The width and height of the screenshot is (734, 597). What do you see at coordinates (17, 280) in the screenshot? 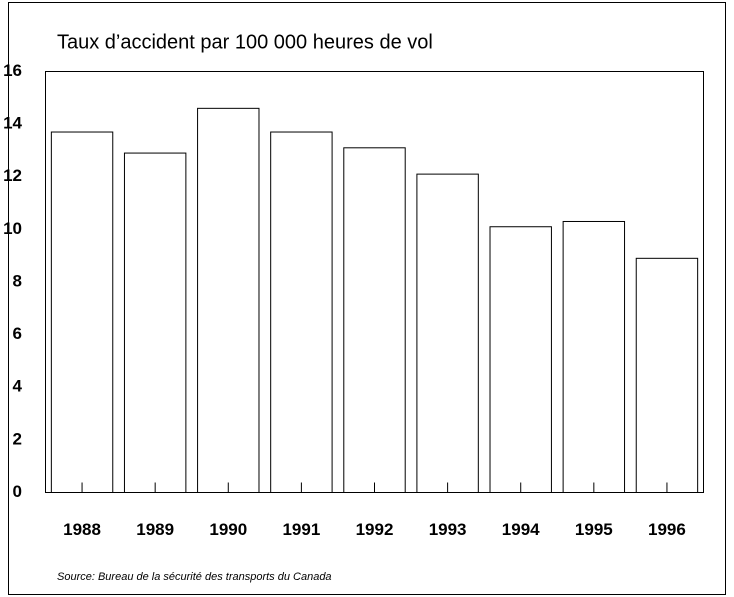
I see `y-tick-label: 8` at bounding box center [17, 280].